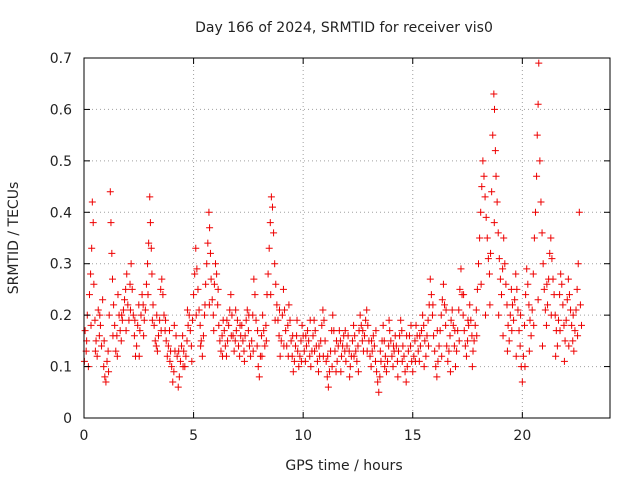  Describe the element at coordinates (61, 162) in the screenshot. I see `y-tick-label: 0.5` at that location.